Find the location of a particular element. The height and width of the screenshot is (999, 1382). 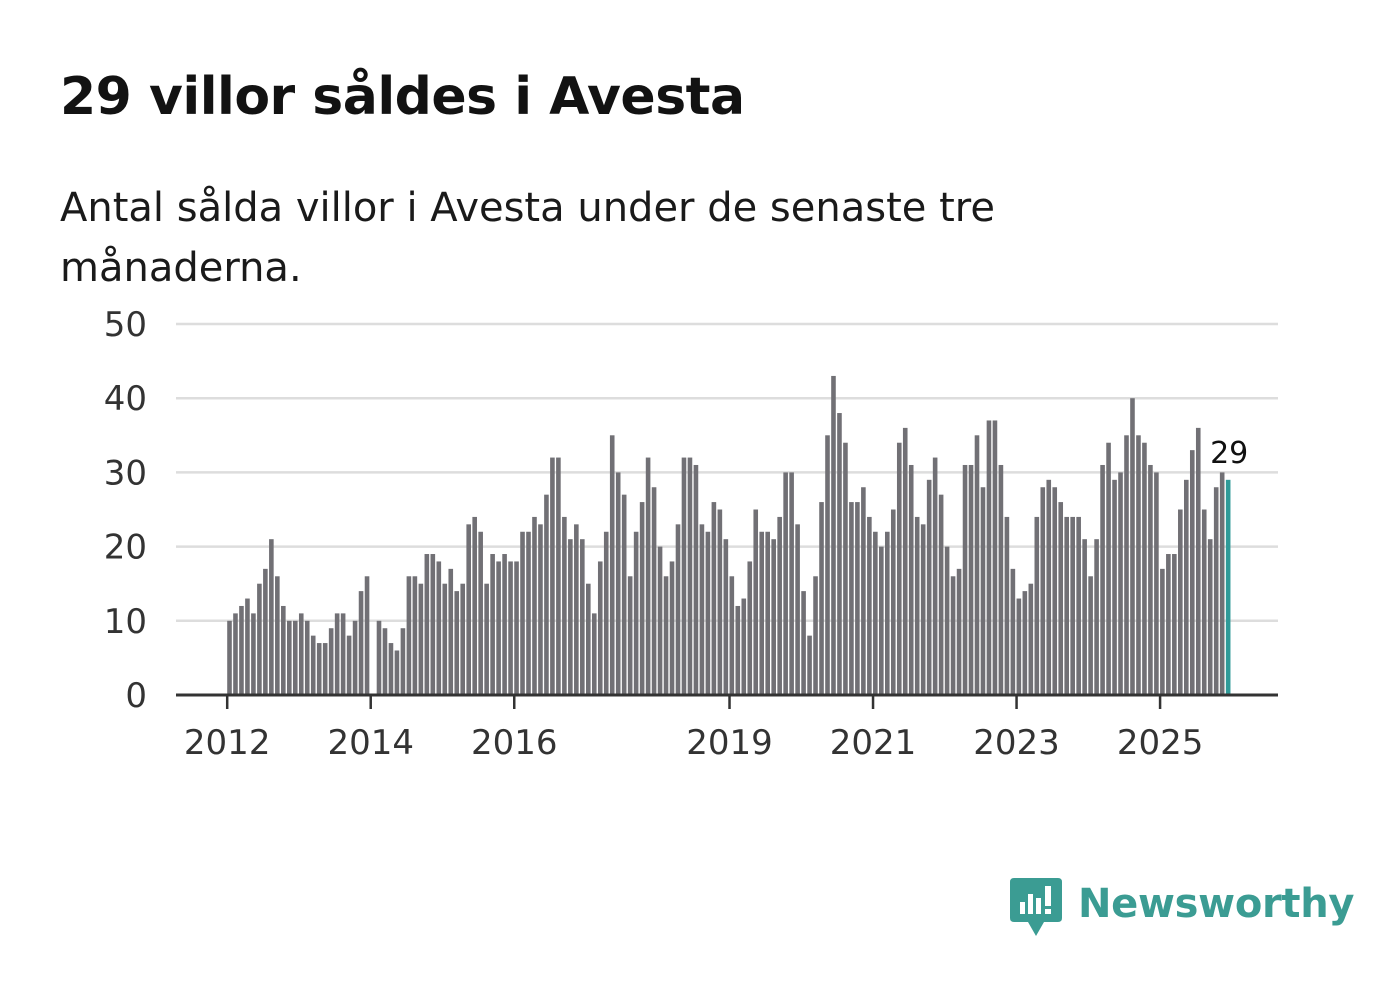

y-tick-label: 40 is located at coordinates (125, 399).